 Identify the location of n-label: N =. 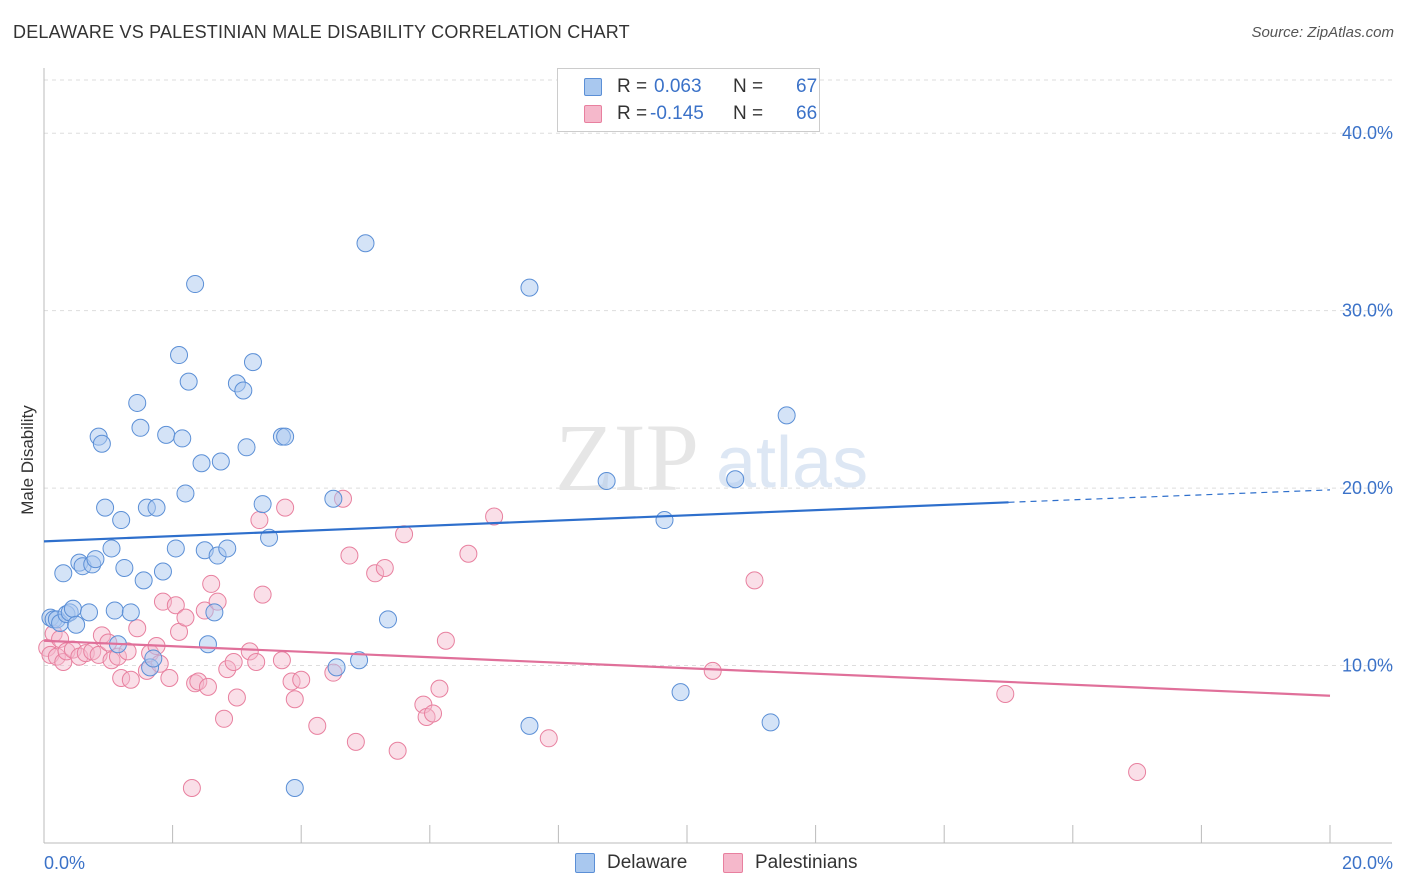
(748, 86).